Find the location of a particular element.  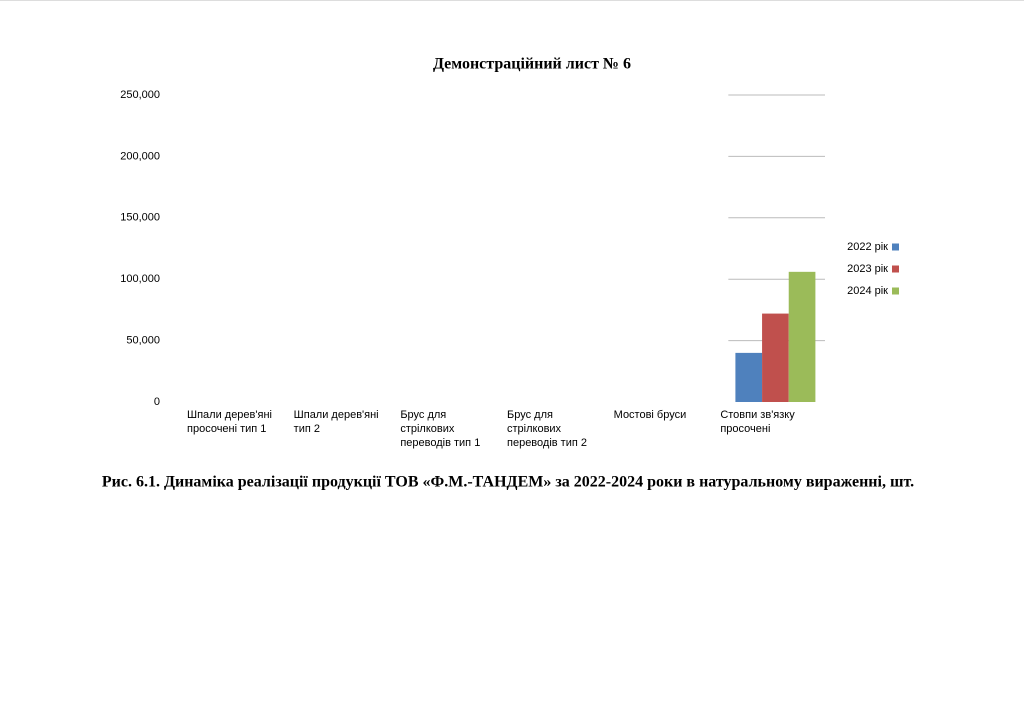

y-tick-label: 250,000 is located at coordinates (140, 95).